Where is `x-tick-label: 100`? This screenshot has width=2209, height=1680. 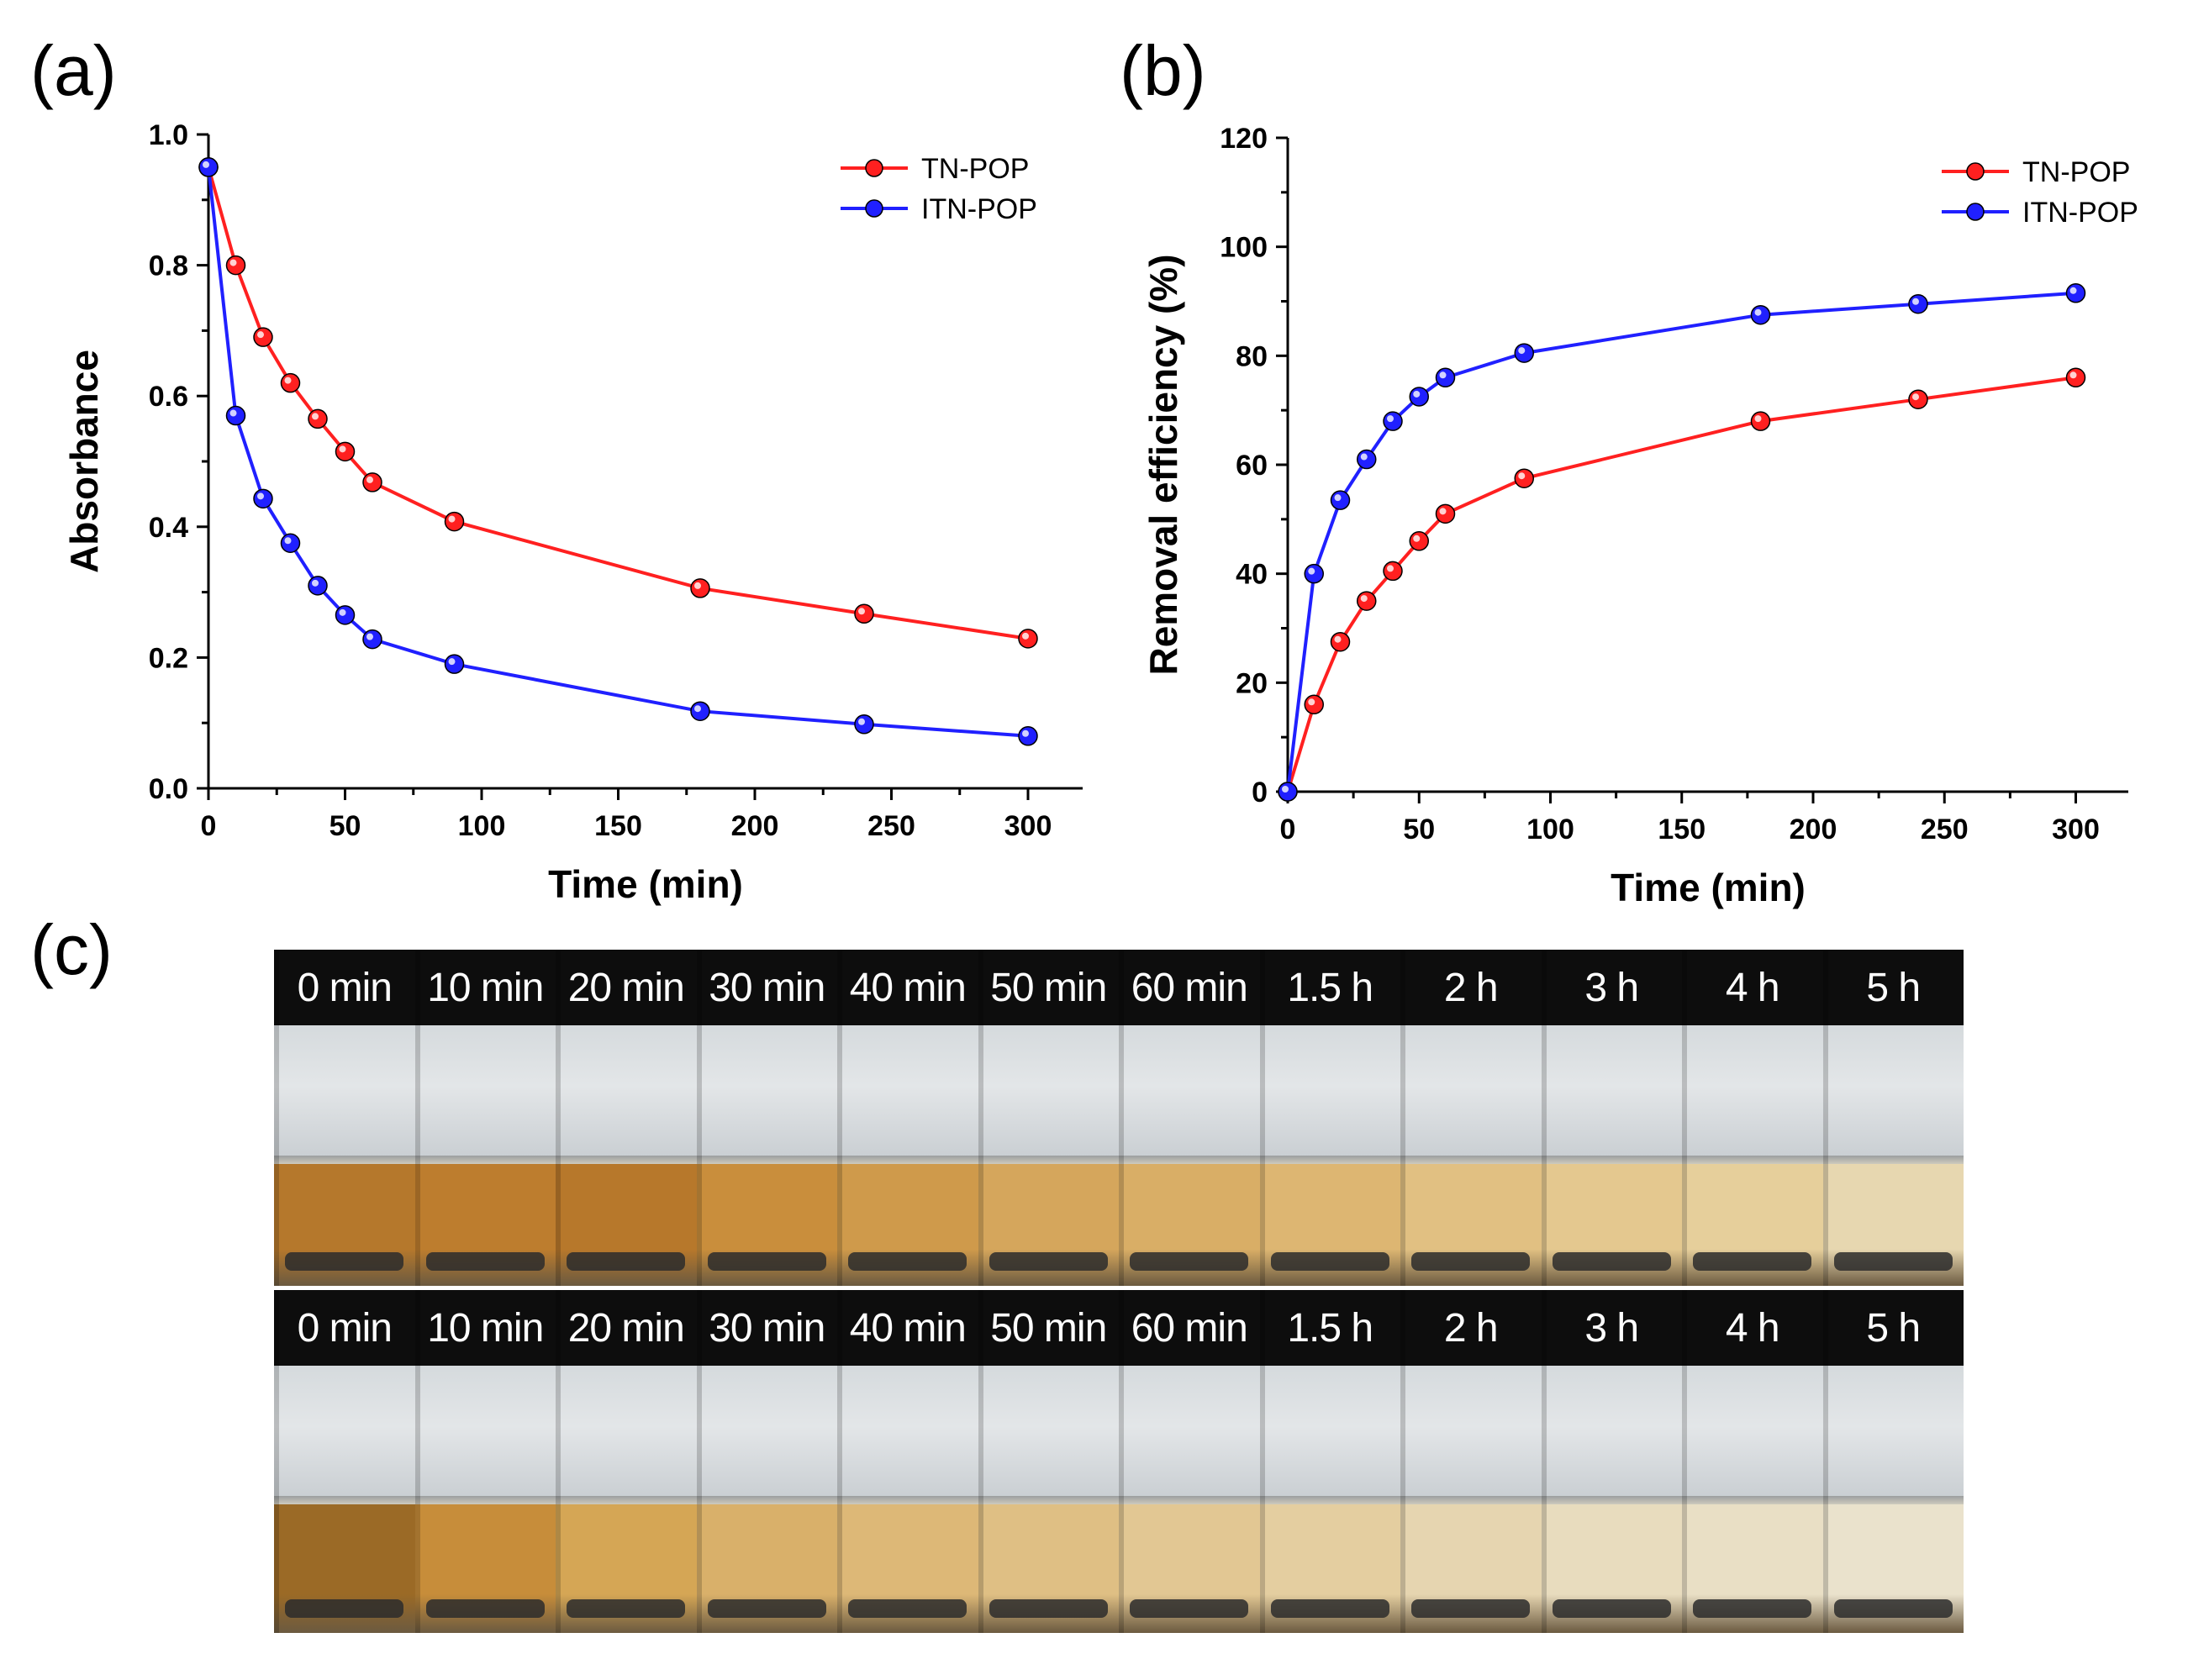
x-tick-label: 100 is located at coordinates (1550, 829).